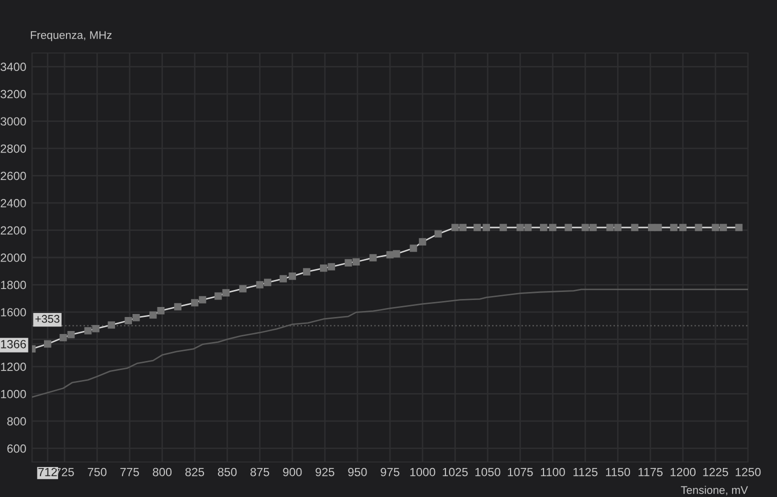 The image size is (777, 497). Describe the element at coordinates (194, 472) in the screenshot. I see `x-tick-label: 825` at that location.